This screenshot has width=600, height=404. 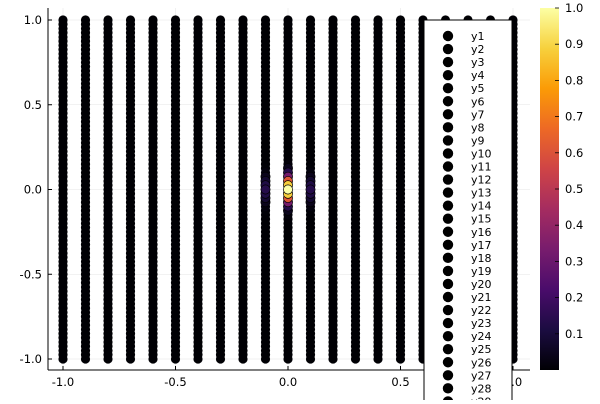 What do you see at coordinates (33, 105) in the screenshot?
I see `y-tick-label: 0.5` at bounding box center [33, 105].